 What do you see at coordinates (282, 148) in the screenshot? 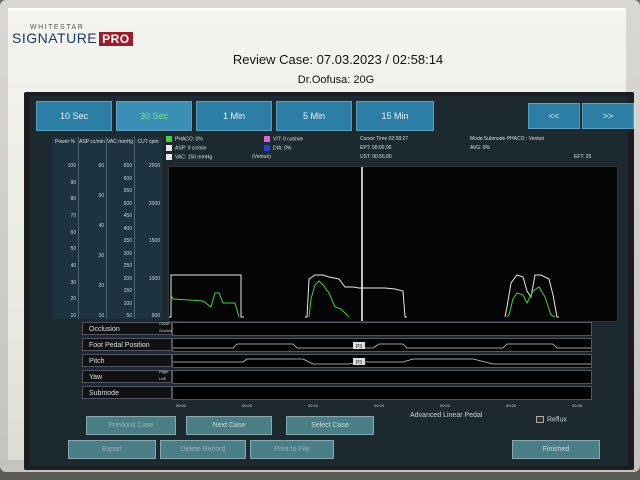
I see `status-dia-text: DIA: 0%` at bounding box center [282, 148].